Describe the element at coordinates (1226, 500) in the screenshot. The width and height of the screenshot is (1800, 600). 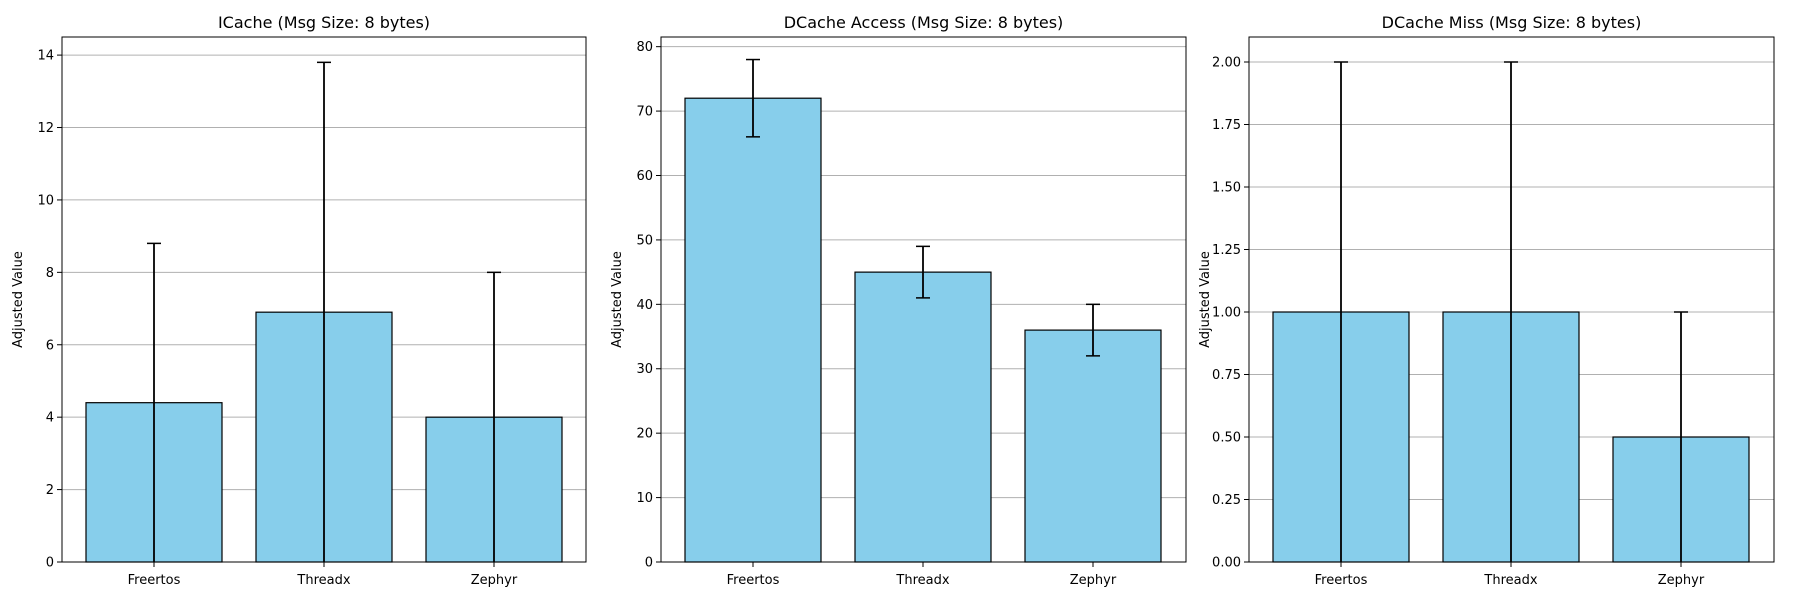
I see `y-tick-label: 0.25` at that location.